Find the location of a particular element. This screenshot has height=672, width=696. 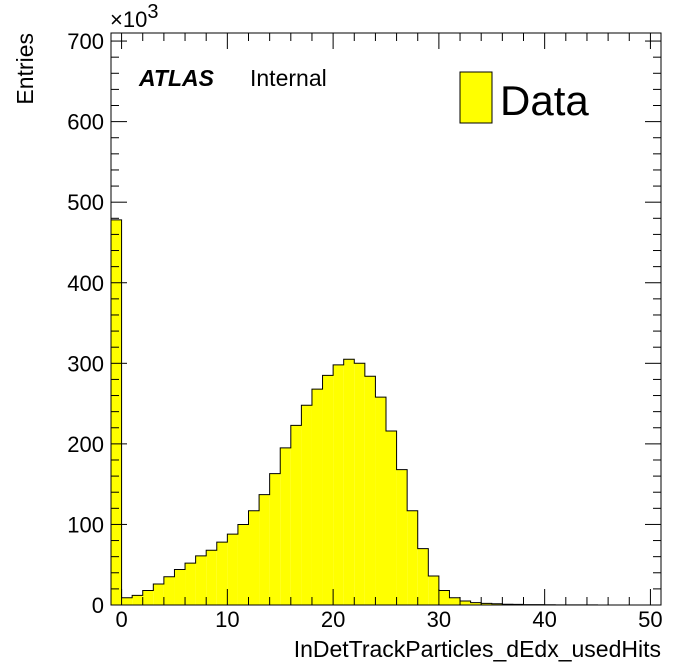

y-tick-label: 700 is located at coordinates (85, 41).